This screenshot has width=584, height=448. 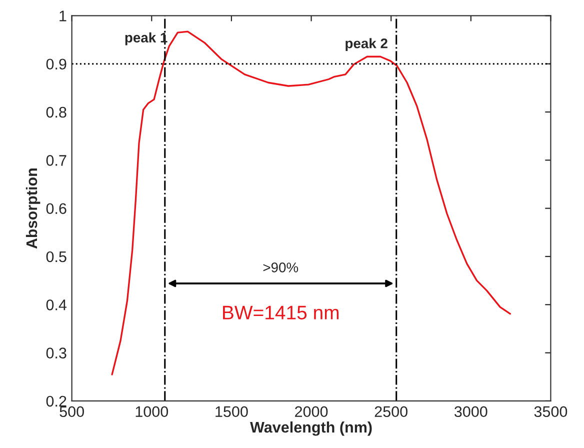 What do you see at coordinates (72, 412) in the screenshot?
I see `x-tick-label: 500` at bounding box center [72, 412].